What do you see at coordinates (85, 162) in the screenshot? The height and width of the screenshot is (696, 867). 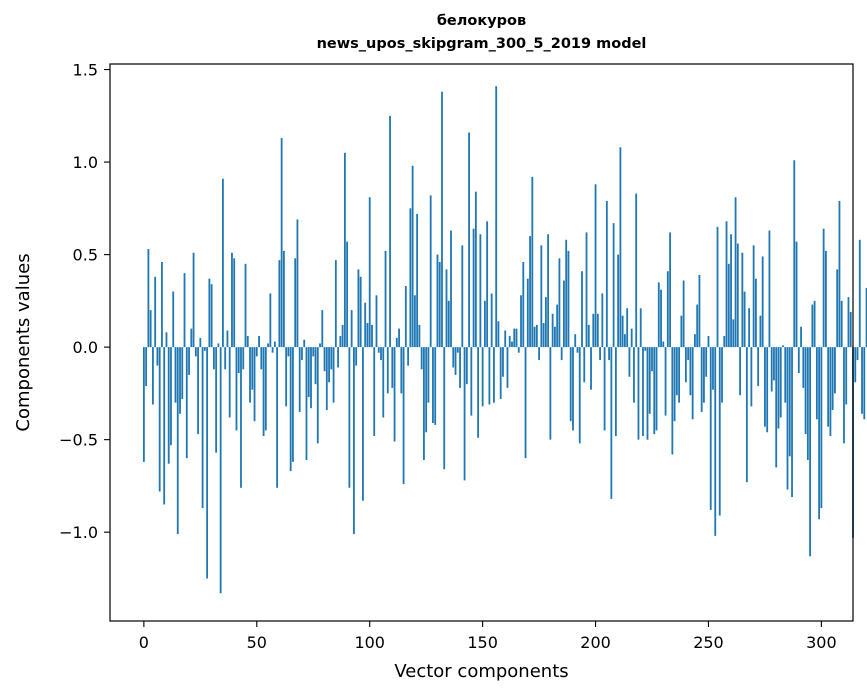 I see `y-tick-label: 1.0` at bounding box center [85, 162].